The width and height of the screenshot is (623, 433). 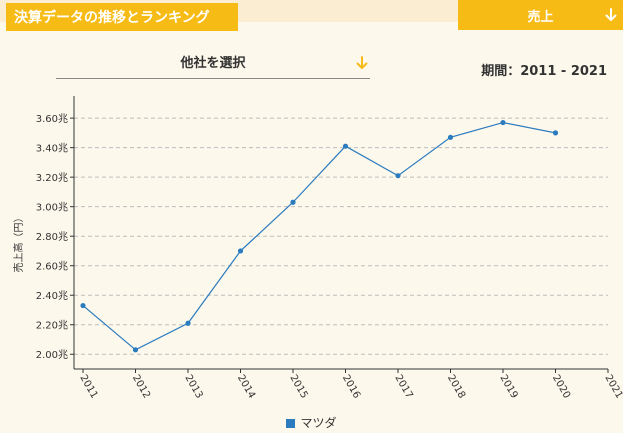 What do you see at coordinates (544, 71) in the screenshot?
I see `period-label: 期間：2011 - 2021` at bounding box center [544, 71].